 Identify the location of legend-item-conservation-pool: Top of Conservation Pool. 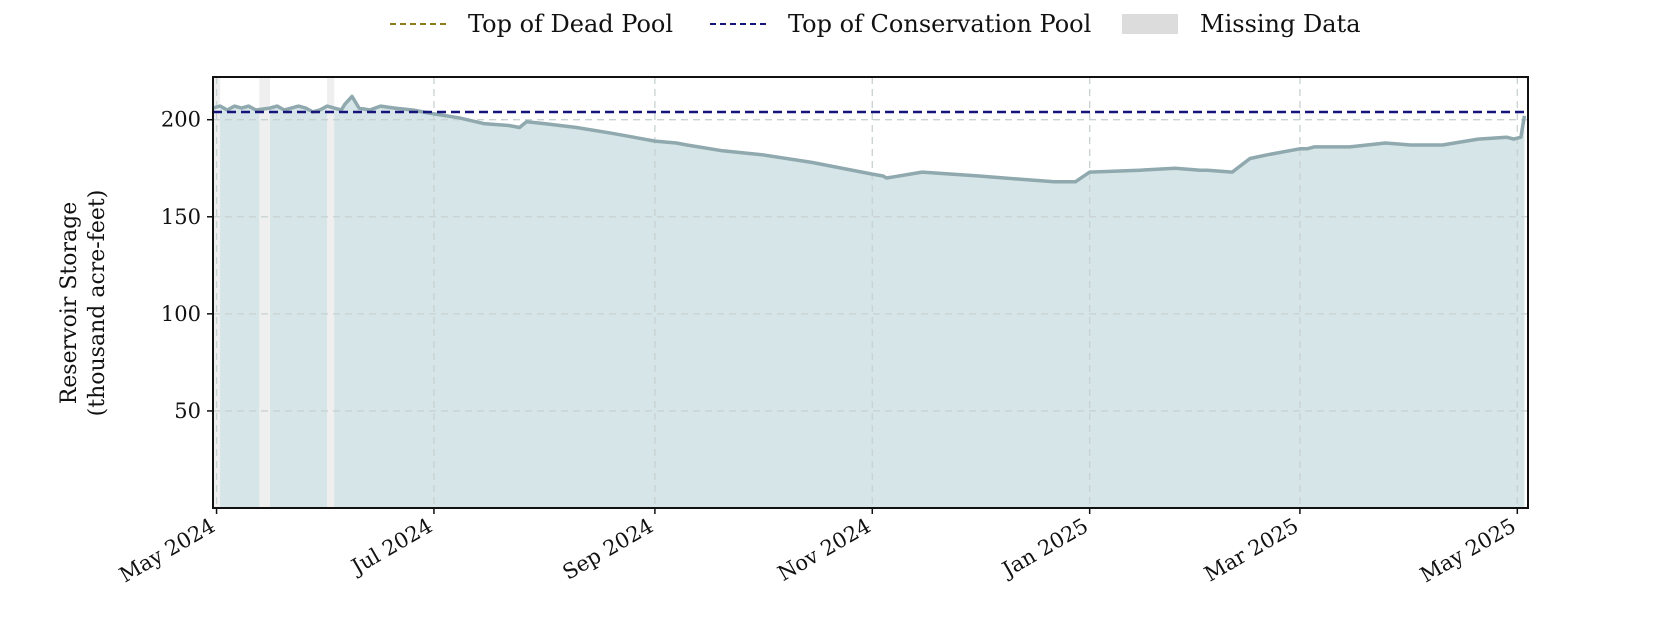
(900, 24).